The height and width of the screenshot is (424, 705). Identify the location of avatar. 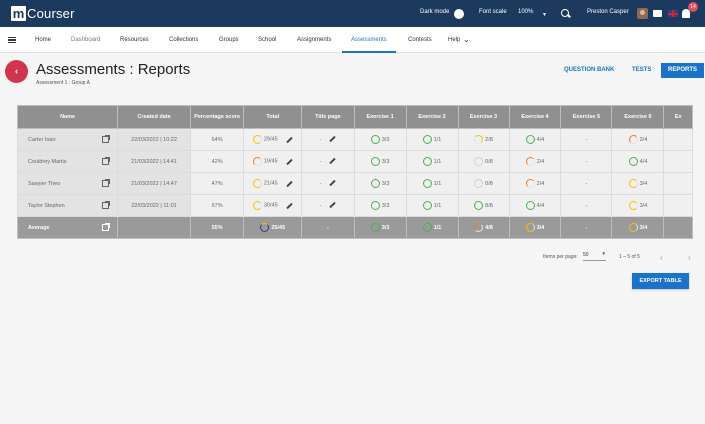
(642, 13).